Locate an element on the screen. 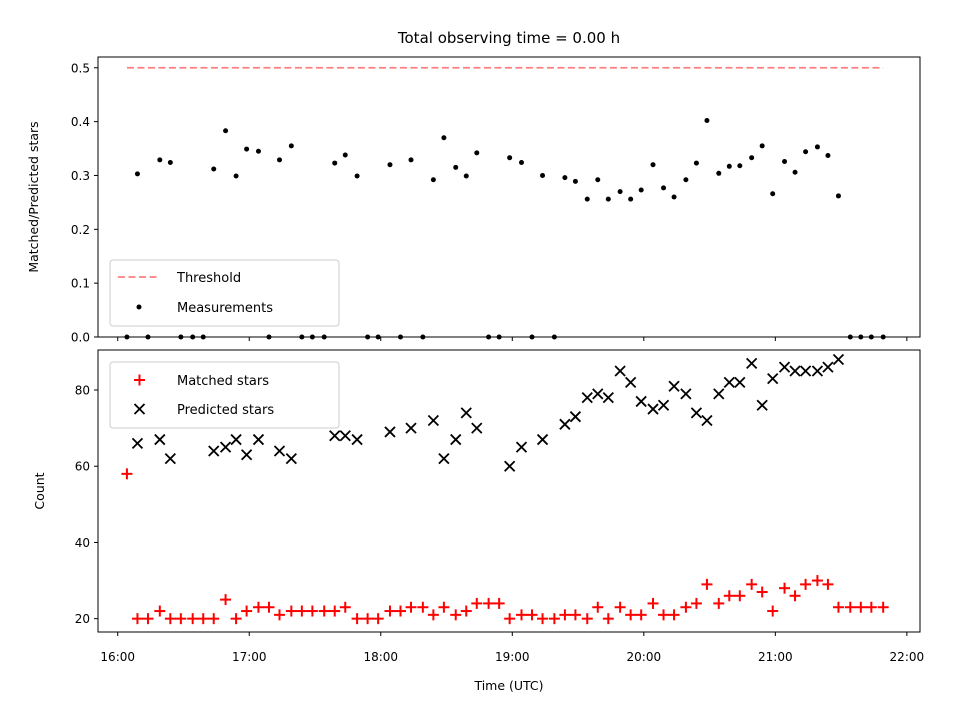  y-tick-label: 0.4 is located at coordinates (80, 122).